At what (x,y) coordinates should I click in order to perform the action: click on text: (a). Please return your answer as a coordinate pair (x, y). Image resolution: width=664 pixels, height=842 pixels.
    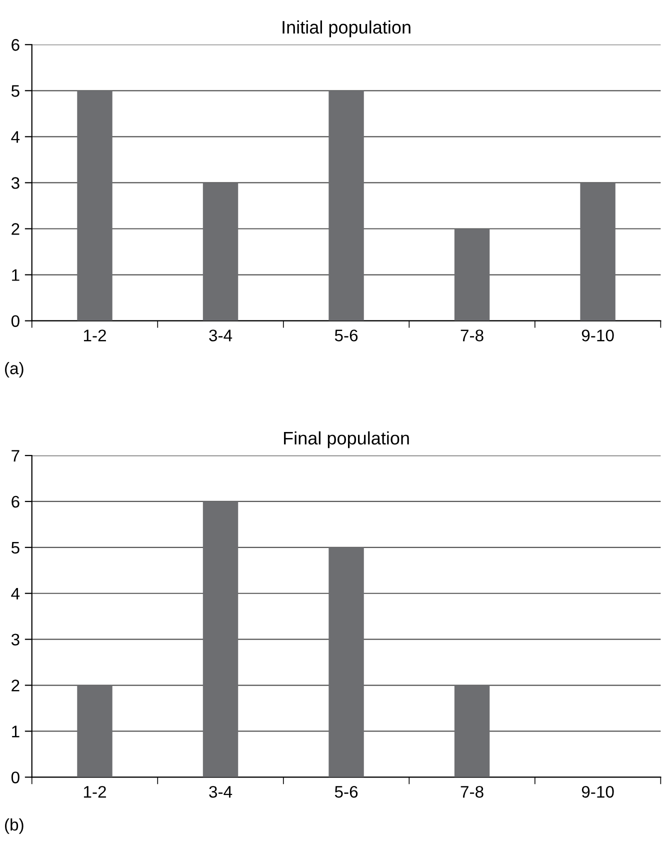
    Looking at the image, I should click on (14, 370).